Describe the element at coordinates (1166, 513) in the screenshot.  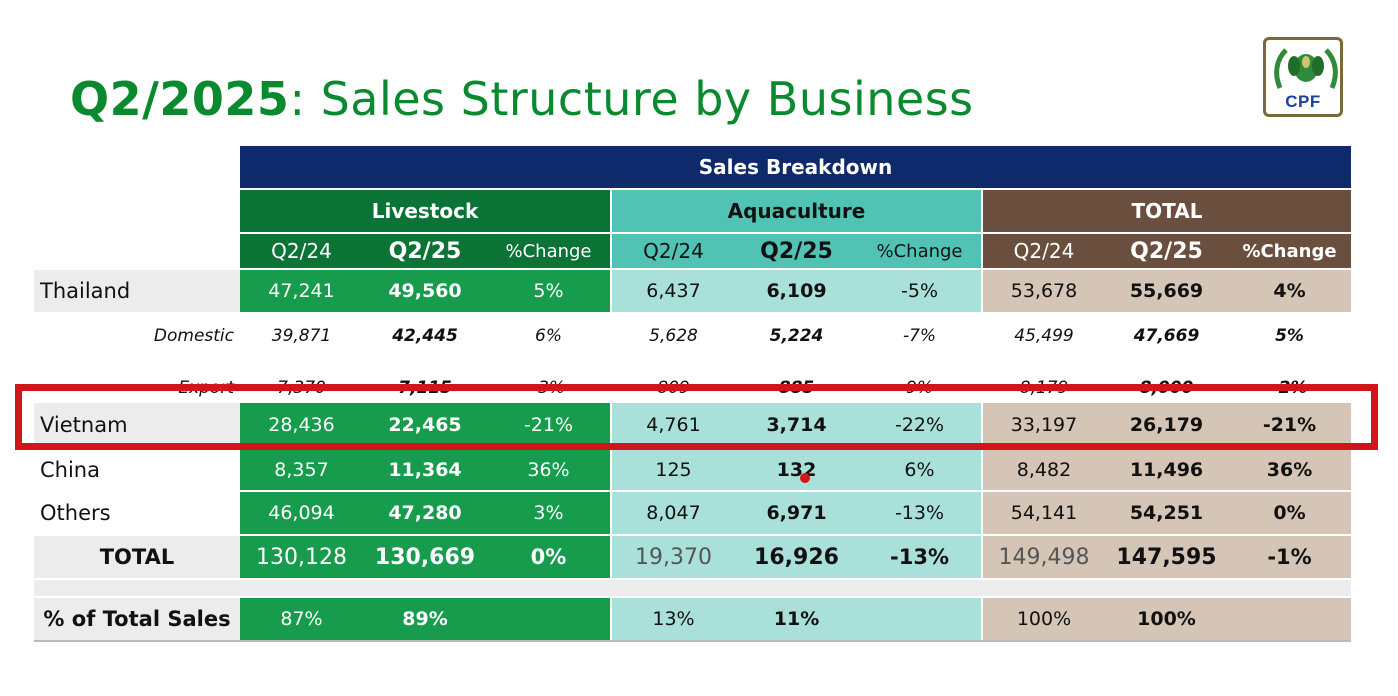
I see `table-cell: 54,251` at that location.